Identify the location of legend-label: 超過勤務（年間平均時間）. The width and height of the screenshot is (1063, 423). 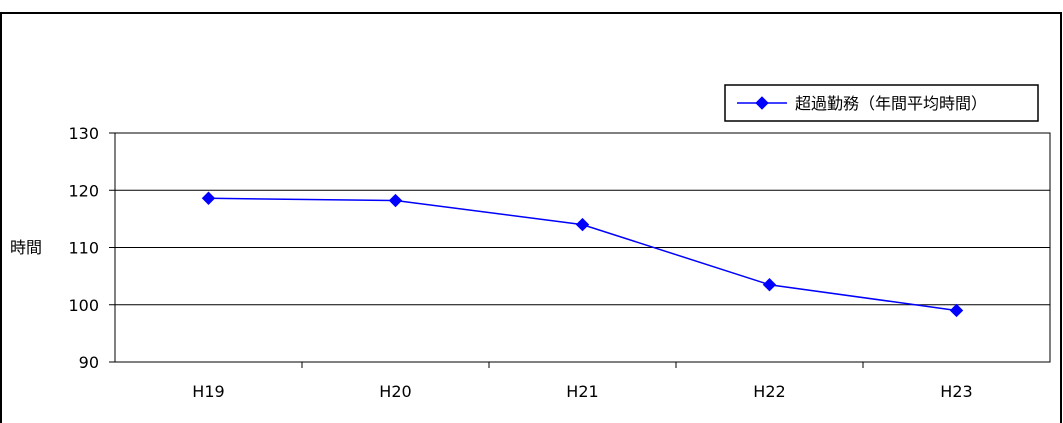
(891, 103).